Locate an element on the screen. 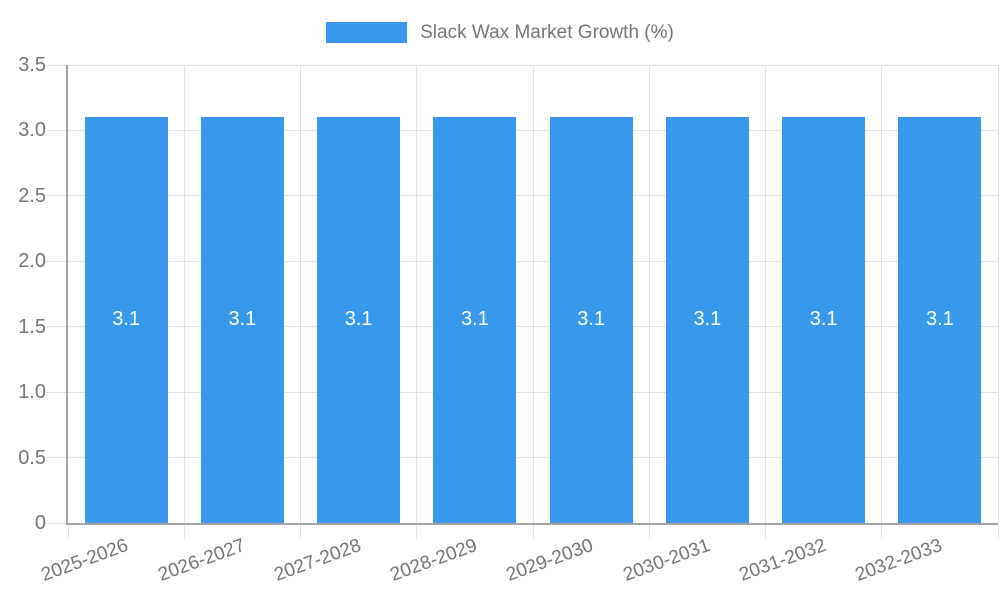 This screenshot has width=1000, height=600. x-tick-label: 2028-2029 is located at coordinates (434, 560).